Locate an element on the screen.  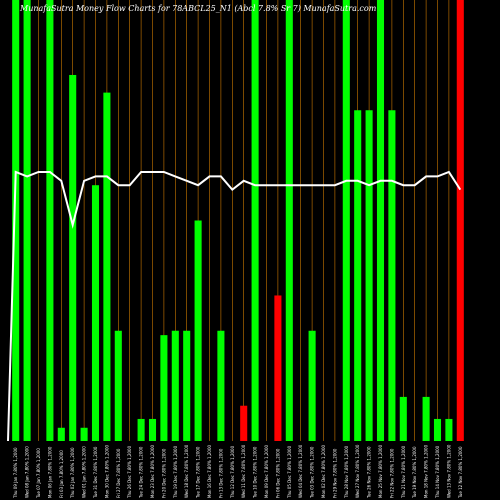
x-tick-label: Thu 09 Jan 7.80% 1,2000 is located at coordinates (15, 473).